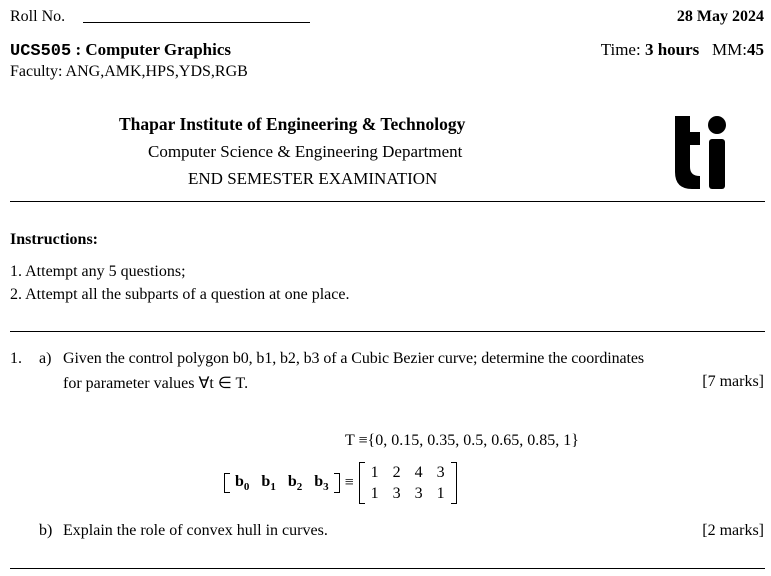 The height and width of the screenshot is (576, 771). What do you see at coordinates (672, 49) in the screenshot?
I see `time-value: 3 hours` at bounding box center [672, 49].